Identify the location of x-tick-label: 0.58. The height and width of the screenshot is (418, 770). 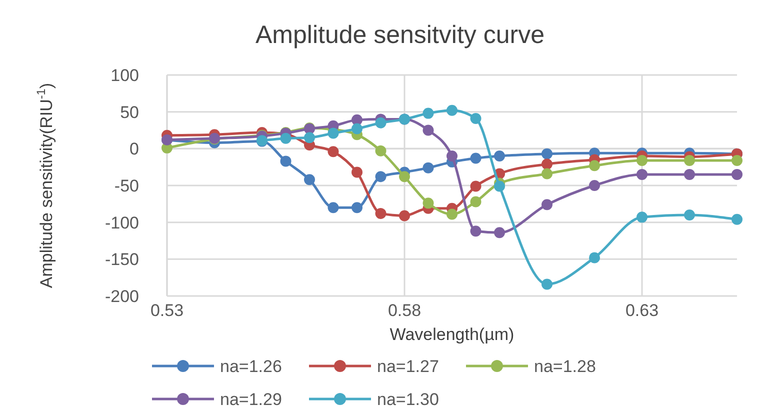
(405, 310).